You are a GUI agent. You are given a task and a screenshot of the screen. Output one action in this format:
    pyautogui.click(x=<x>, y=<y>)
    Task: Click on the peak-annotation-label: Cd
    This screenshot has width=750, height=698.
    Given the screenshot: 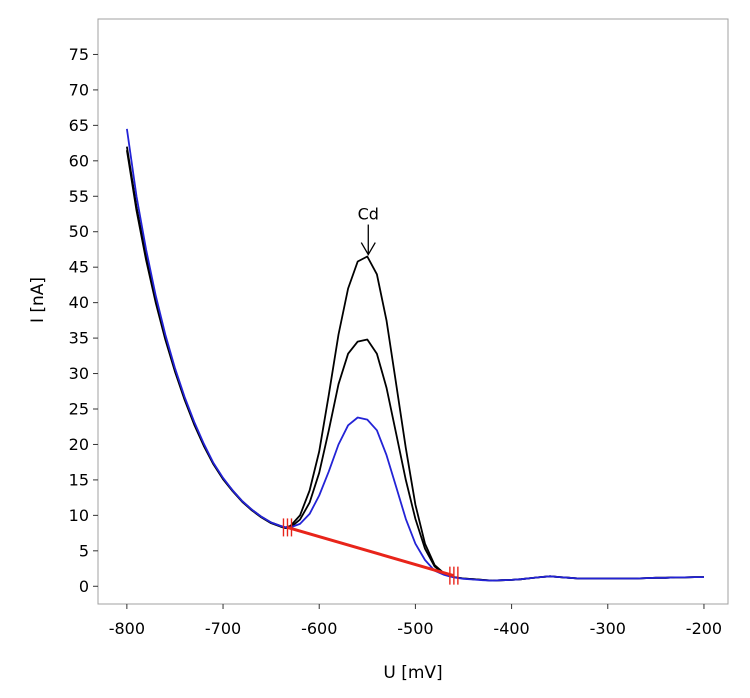 What is the action you would take?
    pyautogui.click(x=368, y=214)
    